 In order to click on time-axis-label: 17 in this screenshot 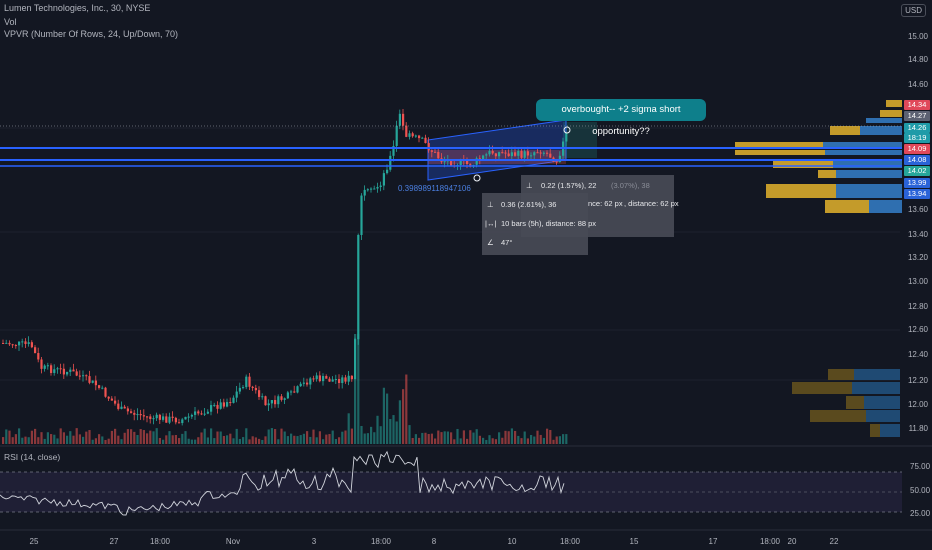, I will do `click(713, 541)`.